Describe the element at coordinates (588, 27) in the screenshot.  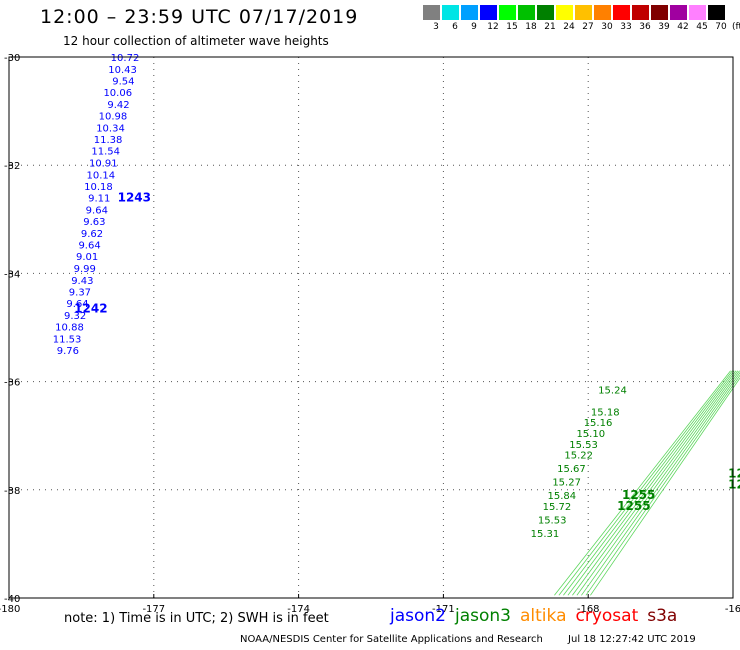
I see `scale-tick-label: 27` at that location.